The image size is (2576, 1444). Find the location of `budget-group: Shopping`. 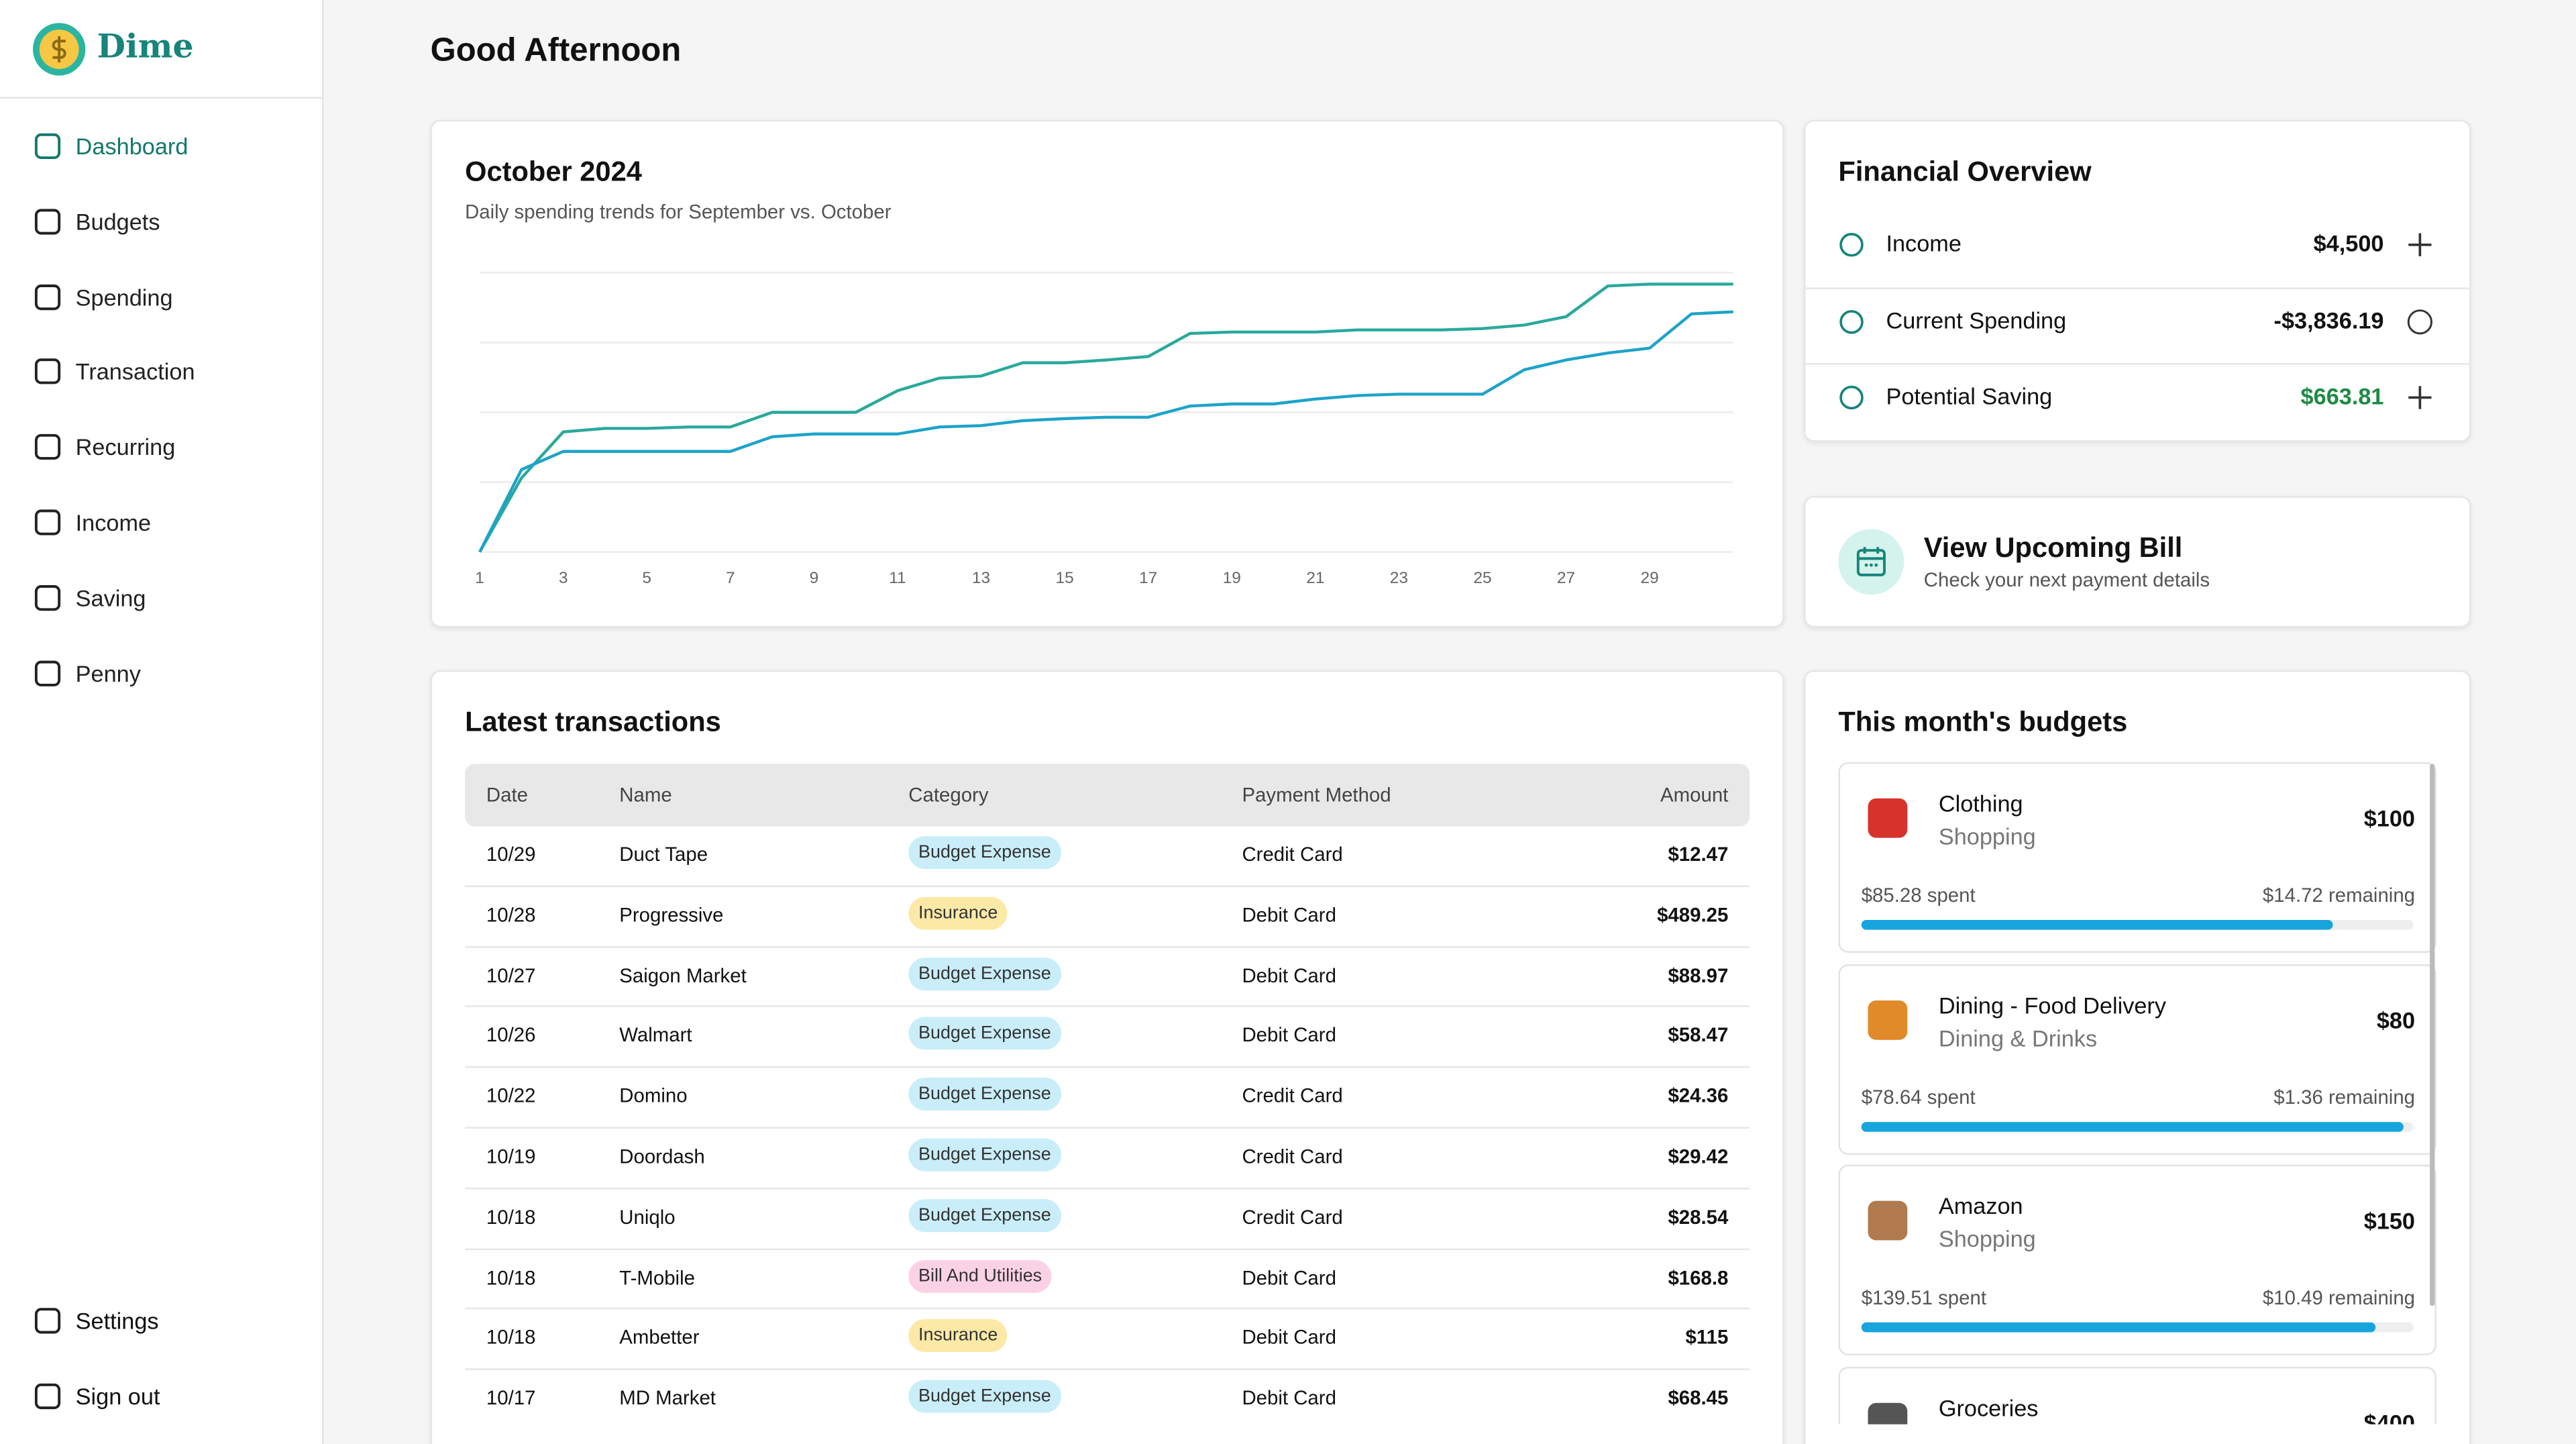

budget-group: Shopping is located at coordinates (1987, 1239).